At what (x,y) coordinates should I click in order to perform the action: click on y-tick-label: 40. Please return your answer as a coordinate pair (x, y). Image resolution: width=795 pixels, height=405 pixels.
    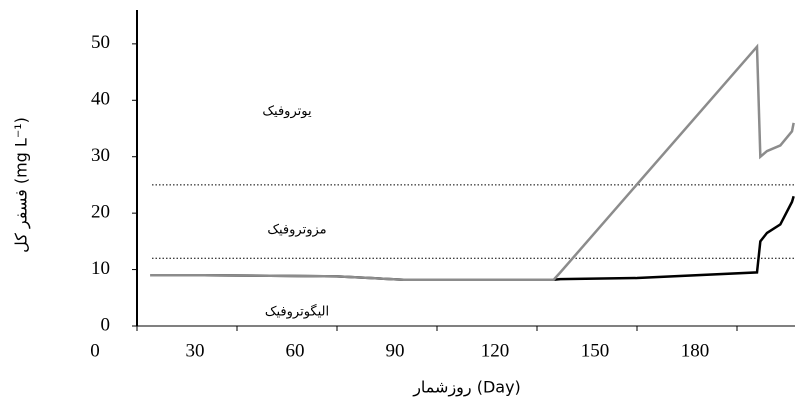
    Looking at the image, I should click on (100, 99).